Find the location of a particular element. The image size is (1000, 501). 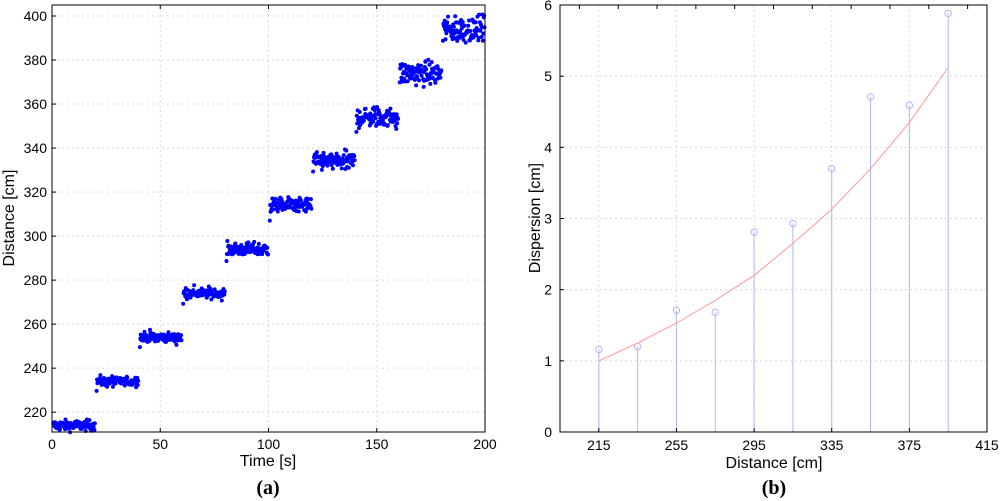

chart-b-xtick-label: 415 is located at coordinates (987, 445).